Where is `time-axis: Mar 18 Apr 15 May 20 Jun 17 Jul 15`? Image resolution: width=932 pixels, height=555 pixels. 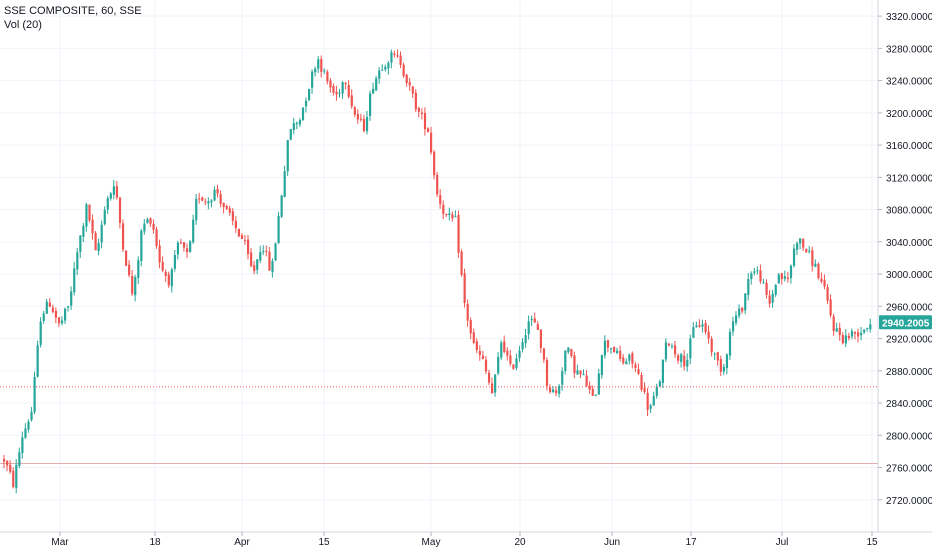
time-axis: Mar 18 Apr 15 May 20 Jun 17 Jul 15 is located at coordinates (466, 539).